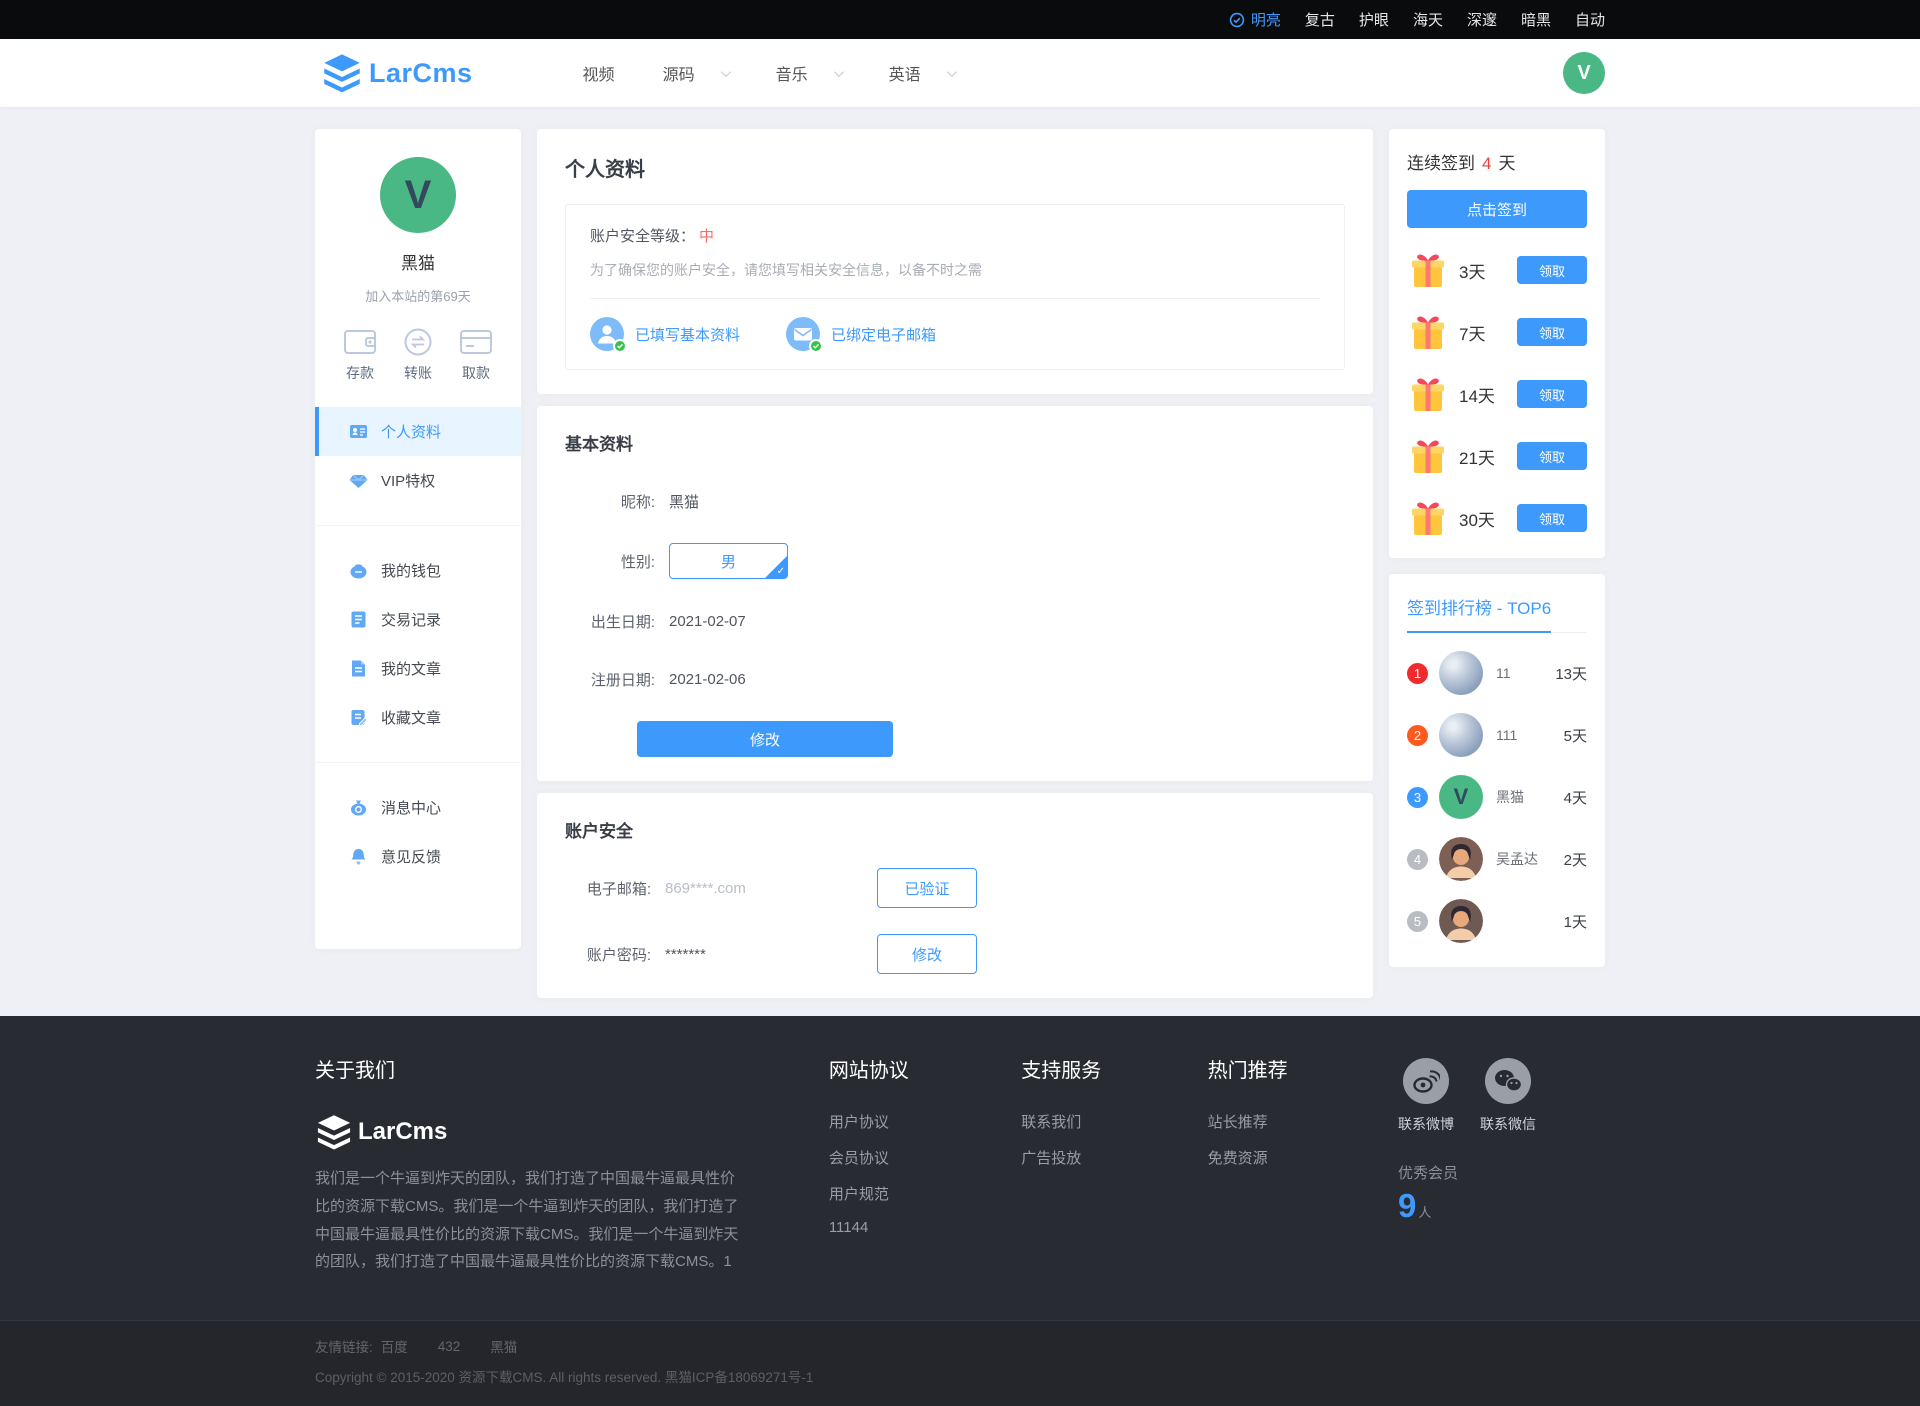 This screenshot has width=1920, height=1406. Describe the element at coordinates (1374, 19) in the screenshot. I see `theme-item-eyecare: 护眼` at that location.